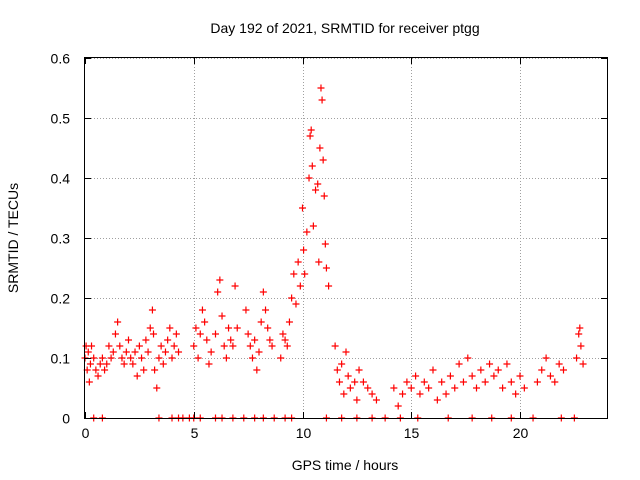 This screenshot has width=640, height=480. Describe the element at coordinates (521, 433) in the screenshot. I see `x-tick-label: 20` at that location.